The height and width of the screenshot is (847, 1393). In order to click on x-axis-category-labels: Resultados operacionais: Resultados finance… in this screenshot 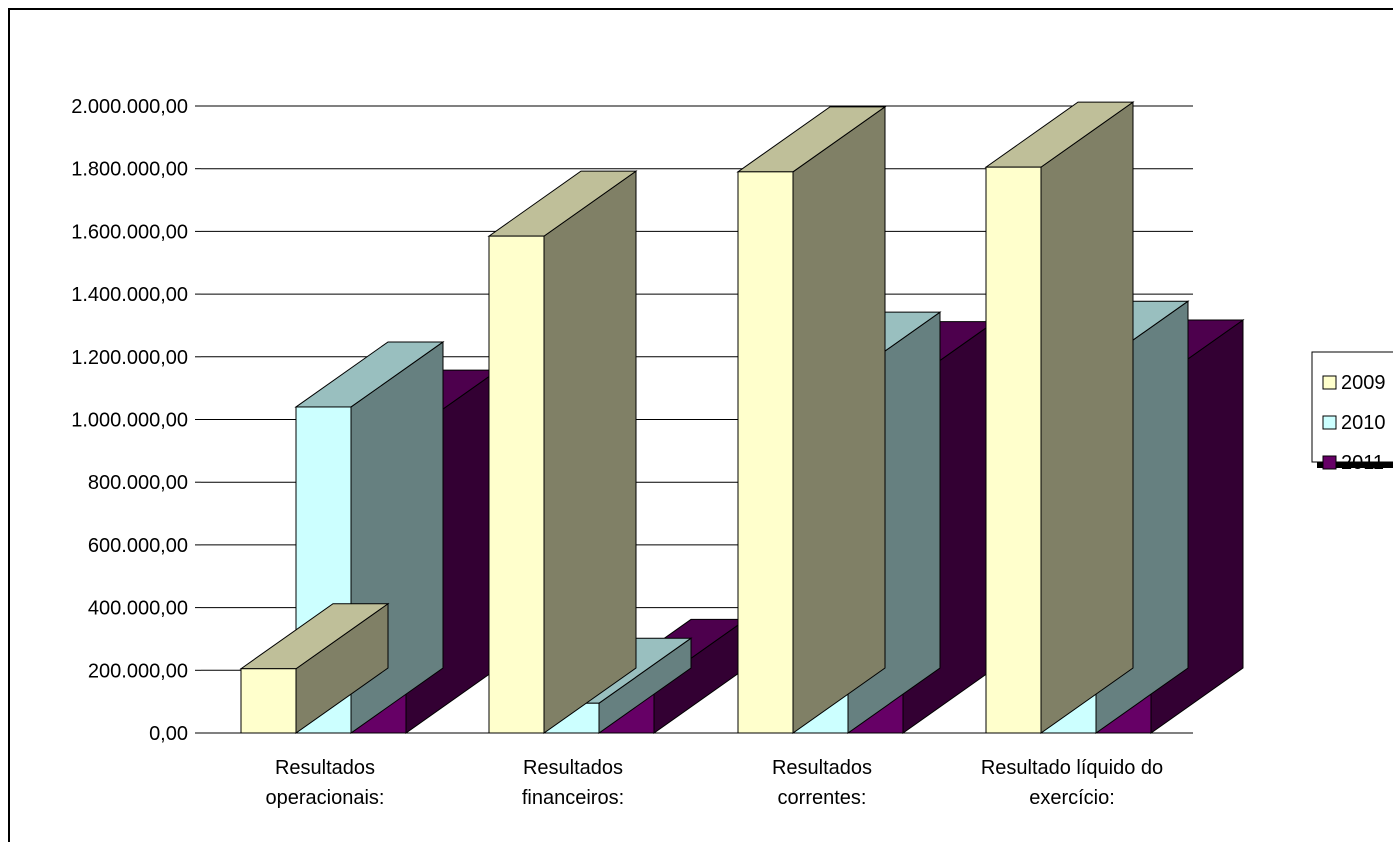, I will do `click(715, 783)`.